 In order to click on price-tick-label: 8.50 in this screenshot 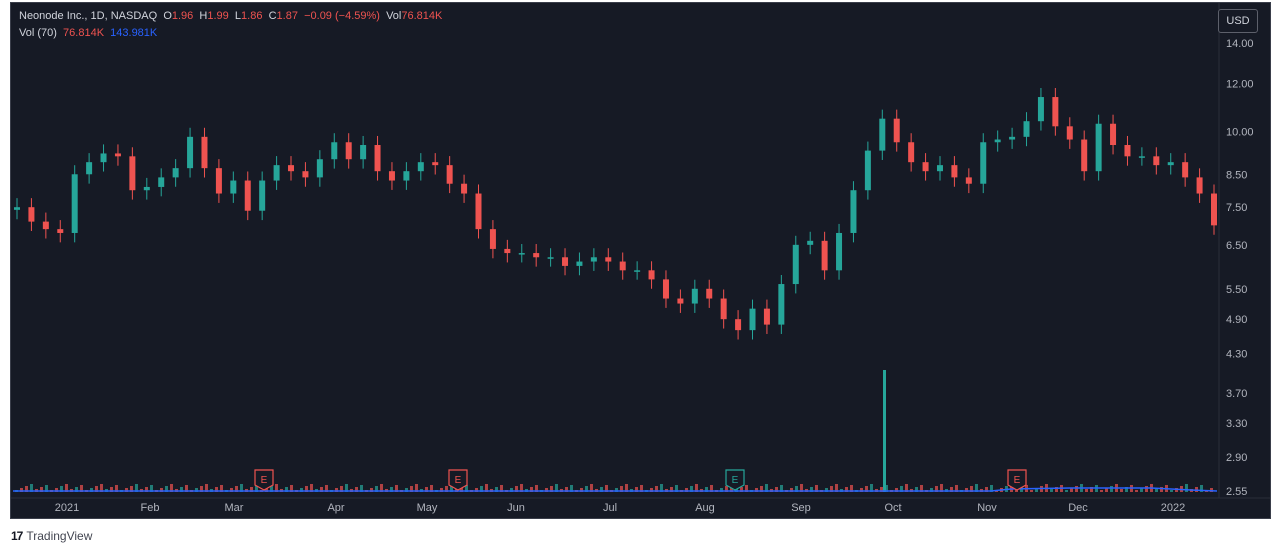, I will do `click(1236, 175)`.